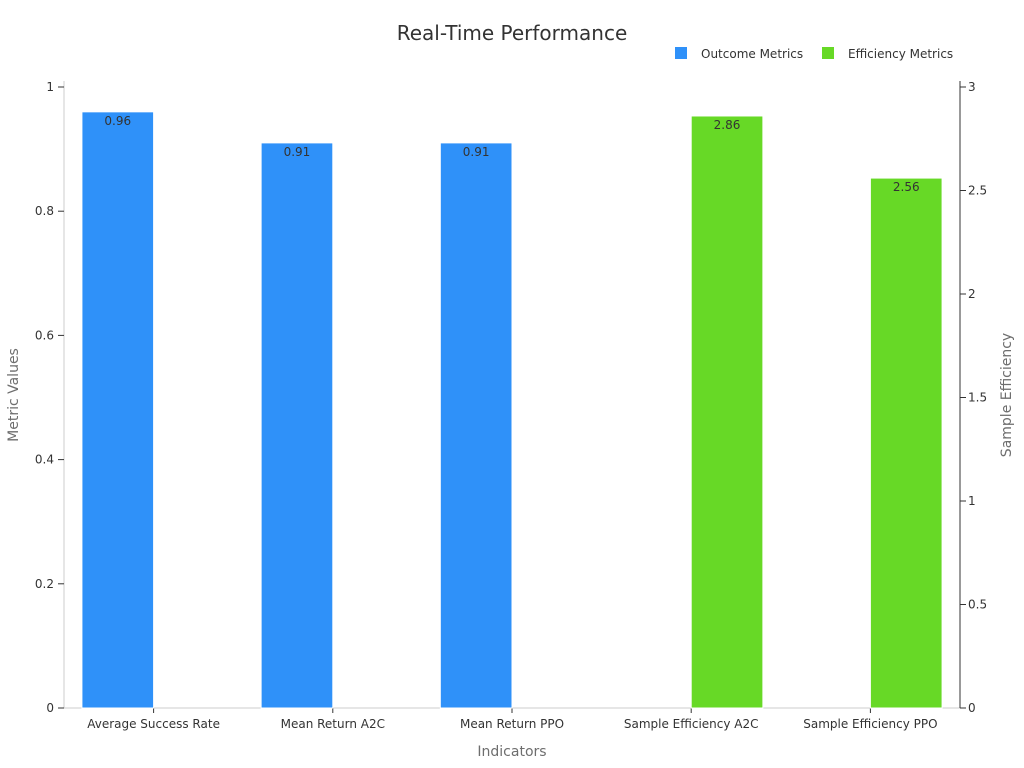  Describe the element at coordinates (512, 724) in the screenshot. I see `x-tick-label: Mean Return PPO` at that location.